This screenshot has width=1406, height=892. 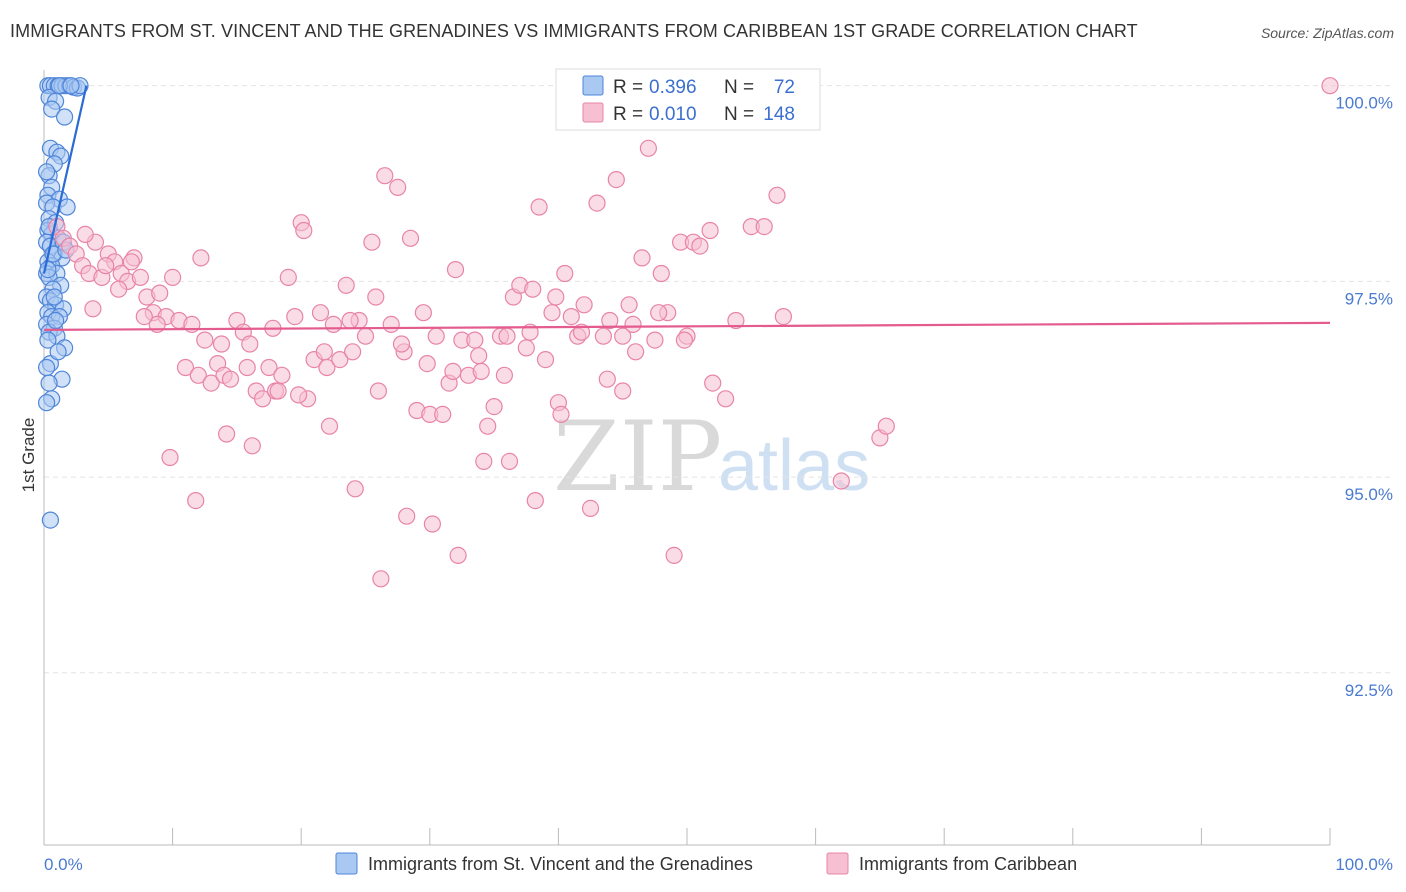 I want to click on legend-swatch-pink, so click(x=593, y=112).